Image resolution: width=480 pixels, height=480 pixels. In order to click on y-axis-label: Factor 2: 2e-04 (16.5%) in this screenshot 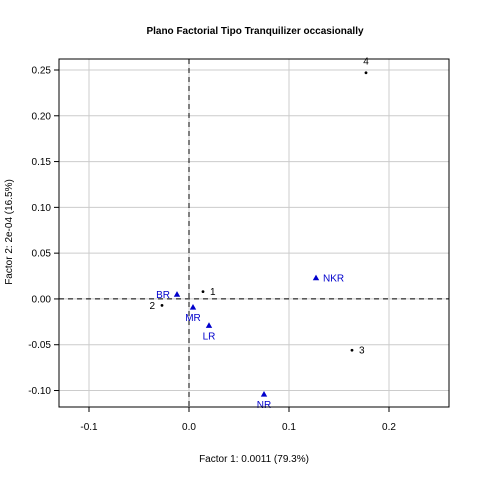, I will do `click(9, 232)`.